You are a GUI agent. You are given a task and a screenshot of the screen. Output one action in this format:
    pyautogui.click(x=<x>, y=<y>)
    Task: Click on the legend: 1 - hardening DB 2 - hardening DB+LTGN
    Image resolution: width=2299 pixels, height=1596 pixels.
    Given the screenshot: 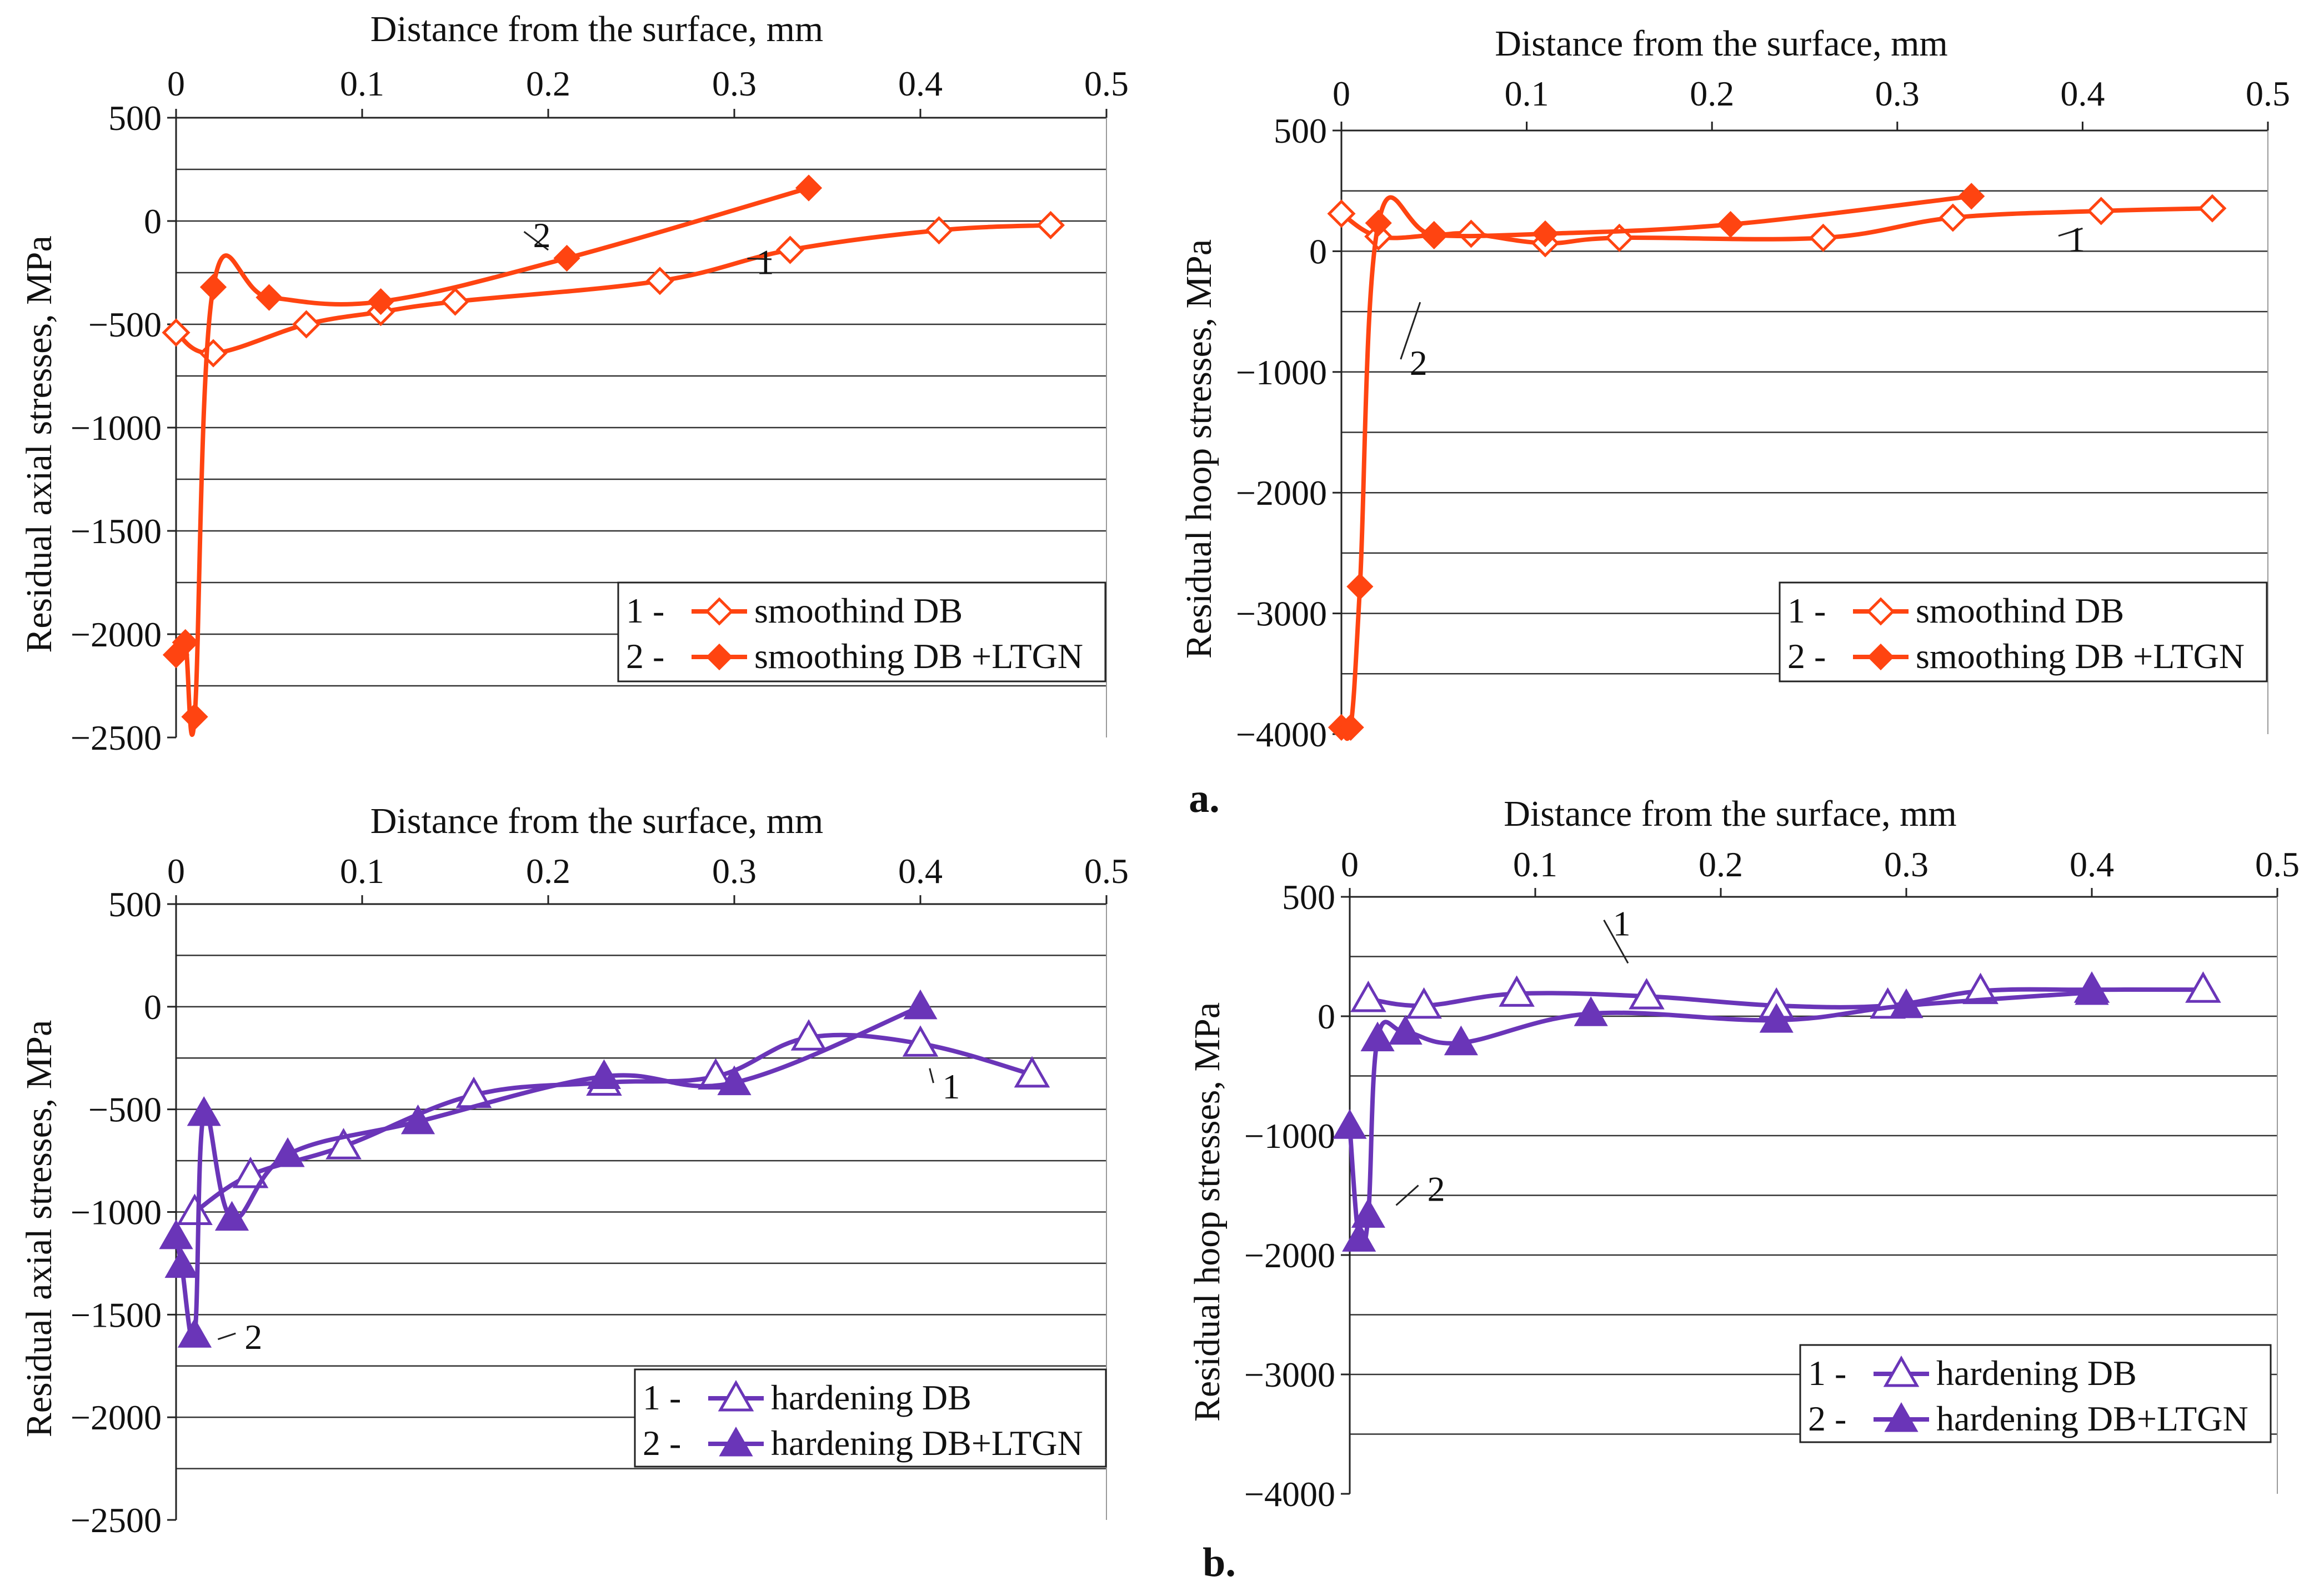 What is the action you would take?
    pyautogui.click(x=870, y=1418)
    